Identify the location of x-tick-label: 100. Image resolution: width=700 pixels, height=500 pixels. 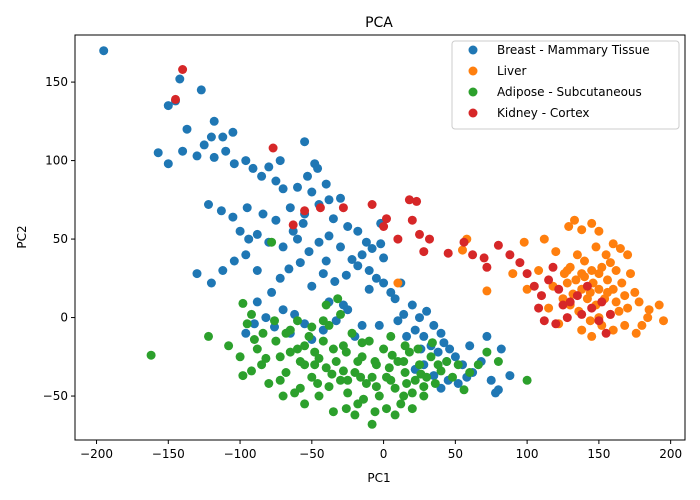
(527, 454).